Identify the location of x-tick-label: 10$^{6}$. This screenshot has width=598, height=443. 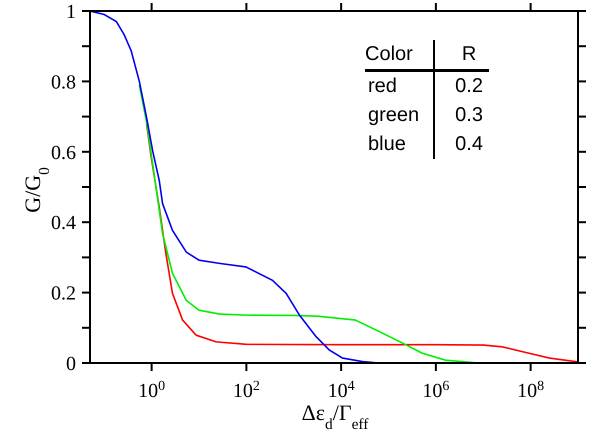
(436, 390).